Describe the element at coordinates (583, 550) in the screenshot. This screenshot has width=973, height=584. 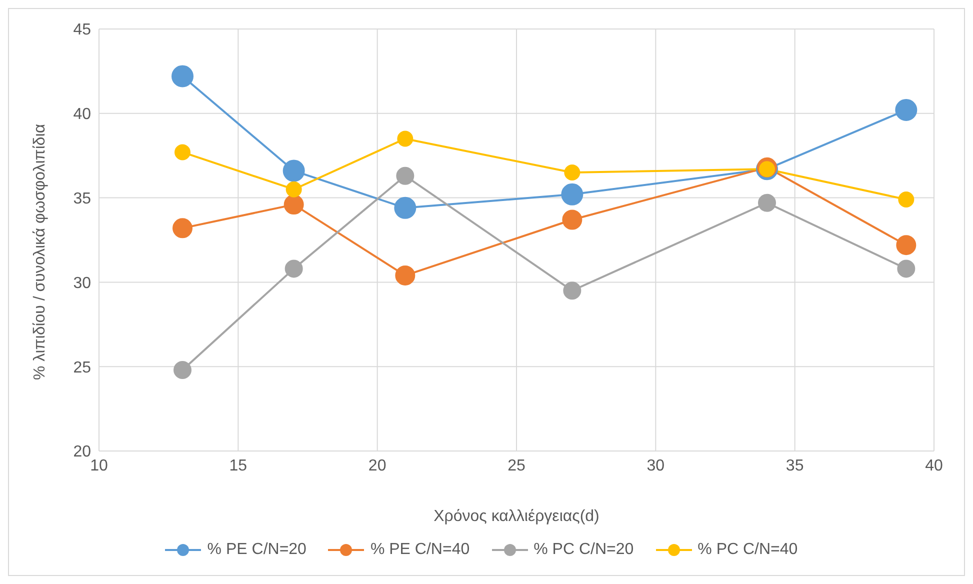
I see `legend-label: % PC C/N=20` at that location.